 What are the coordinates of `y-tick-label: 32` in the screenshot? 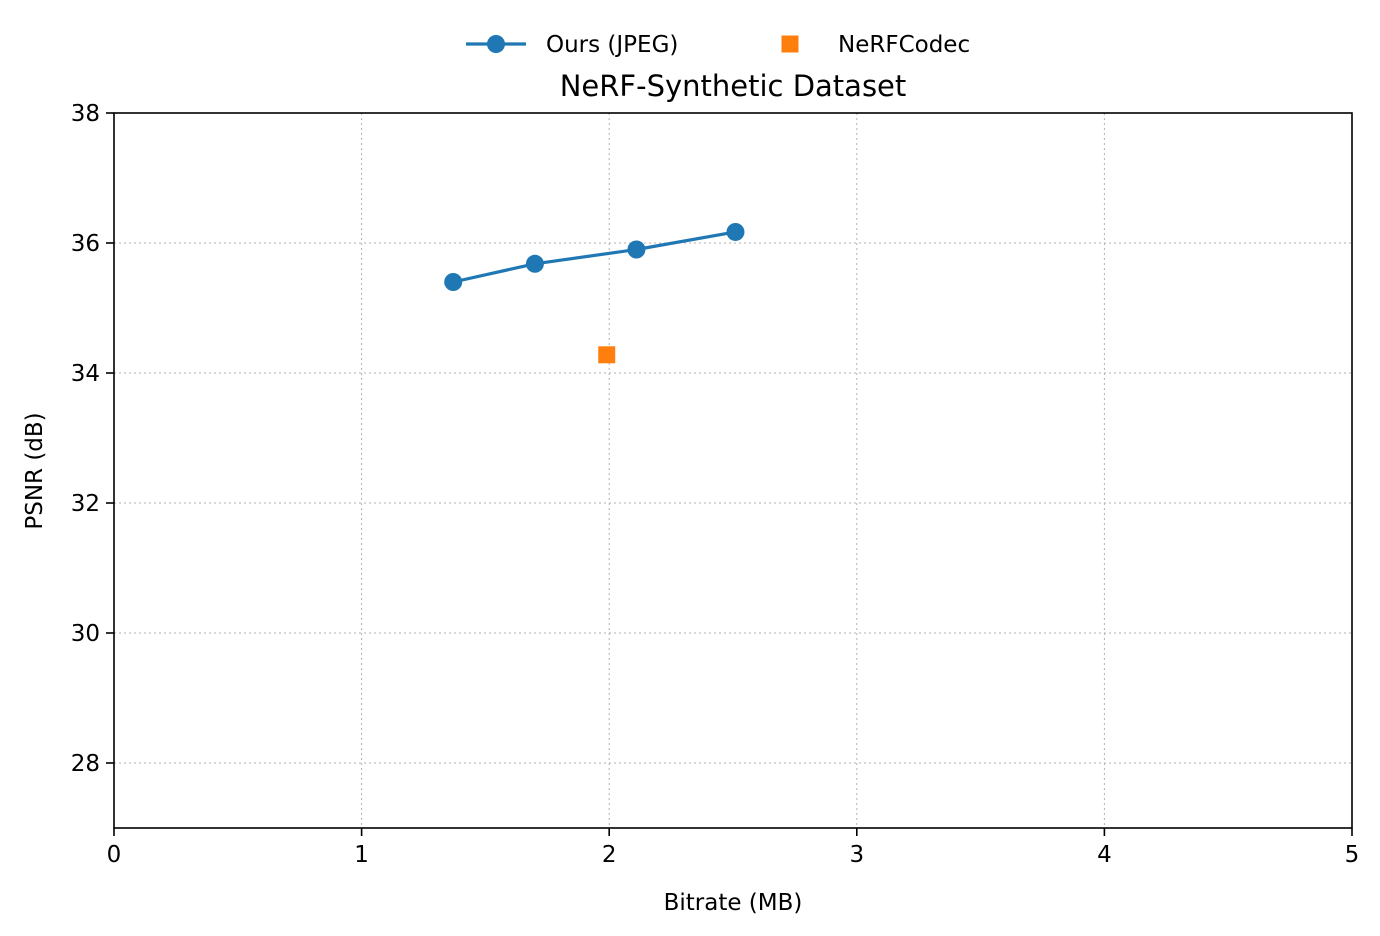 It's located at (85, 504).